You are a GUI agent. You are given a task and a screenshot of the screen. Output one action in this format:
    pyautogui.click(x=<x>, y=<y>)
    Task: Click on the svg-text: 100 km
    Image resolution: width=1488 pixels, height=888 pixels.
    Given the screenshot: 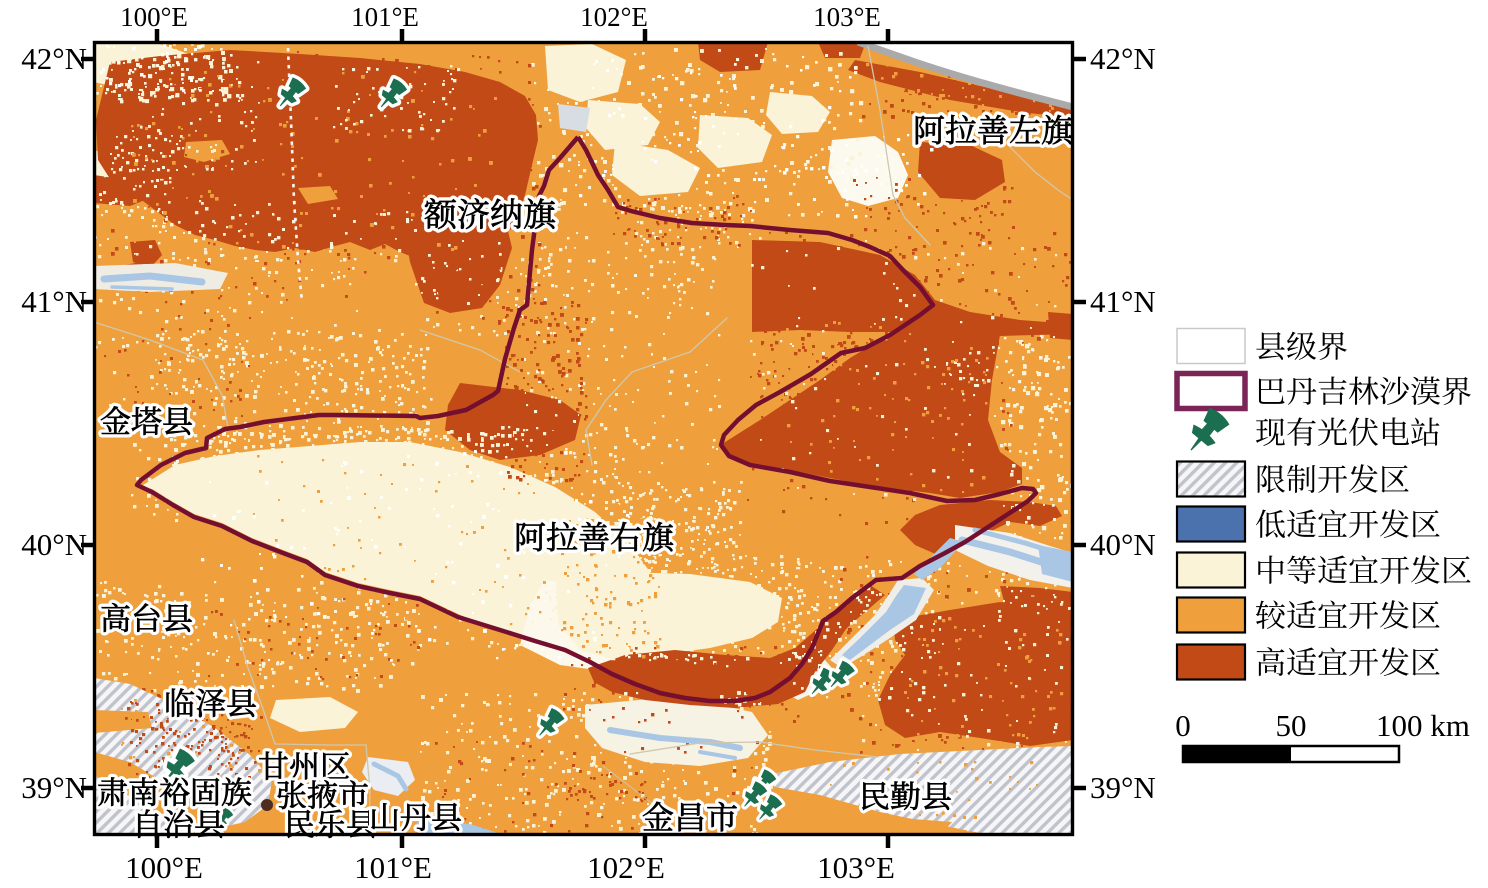 What is the action you would take?
    pyautogui.click(x=1423, y=725)
    